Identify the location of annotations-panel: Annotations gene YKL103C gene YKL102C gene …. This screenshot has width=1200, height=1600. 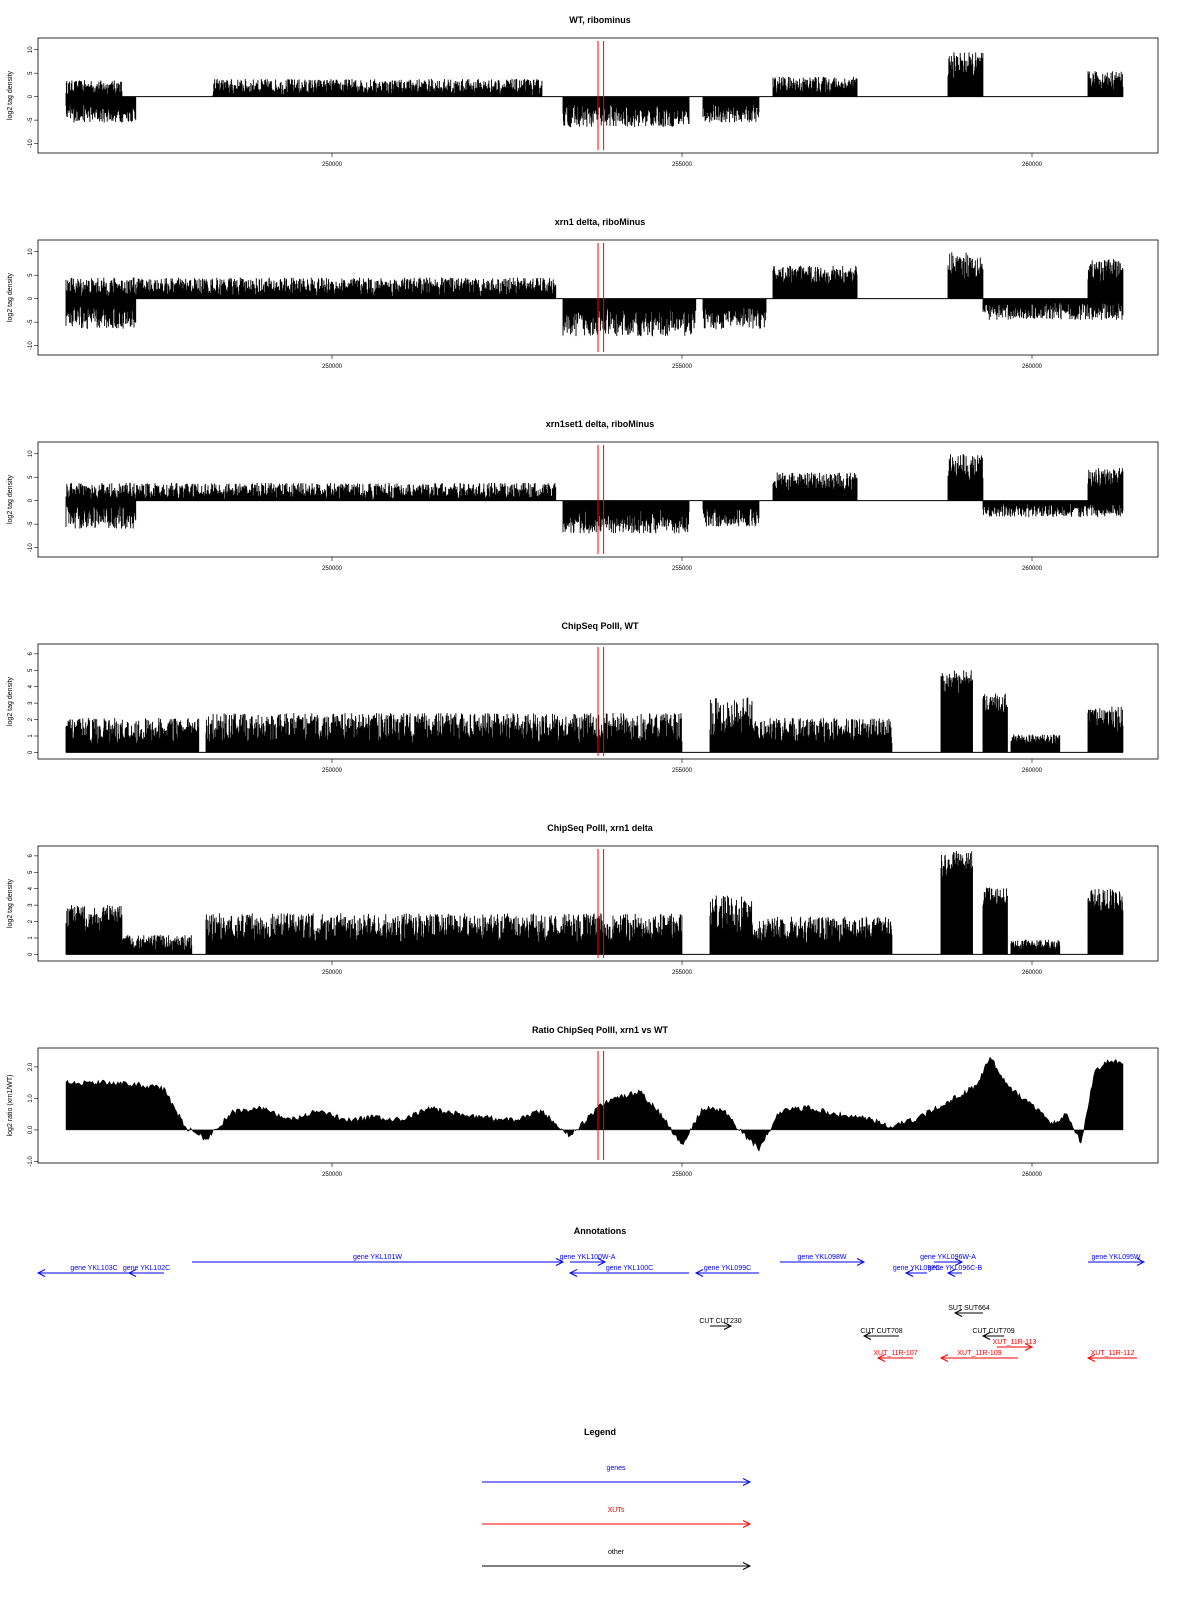
(591, 1294).